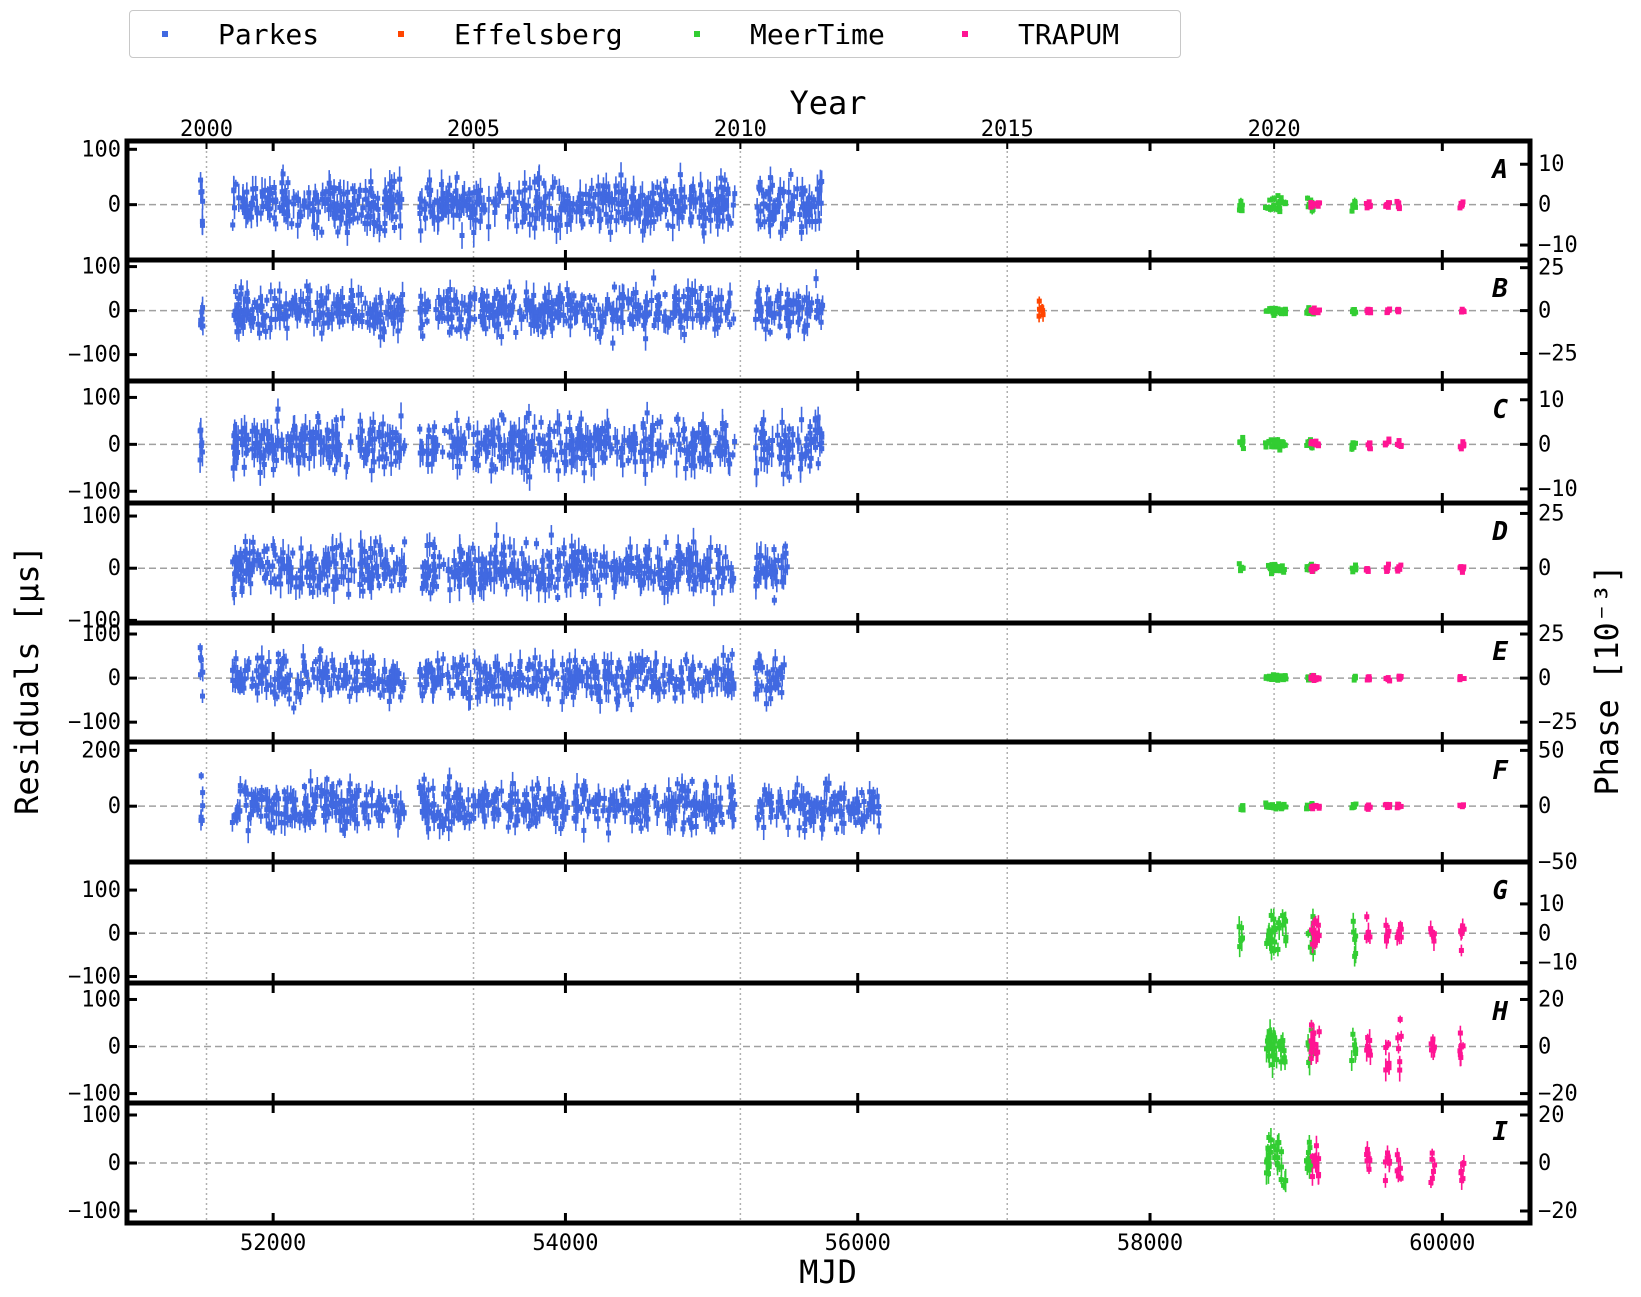 The height and width of the screenshot is (1297, 1641). I want to click on legend-marker-effelsberg, so click(401, 34).